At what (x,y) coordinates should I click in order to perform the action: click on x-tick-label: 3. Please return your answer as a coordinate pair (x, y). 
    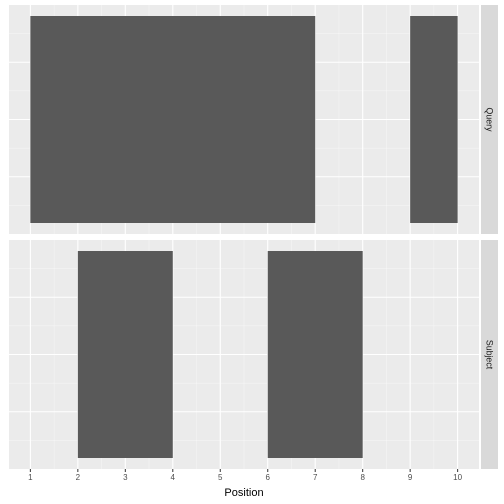
    Looking at the image, I should click on (125, 477).